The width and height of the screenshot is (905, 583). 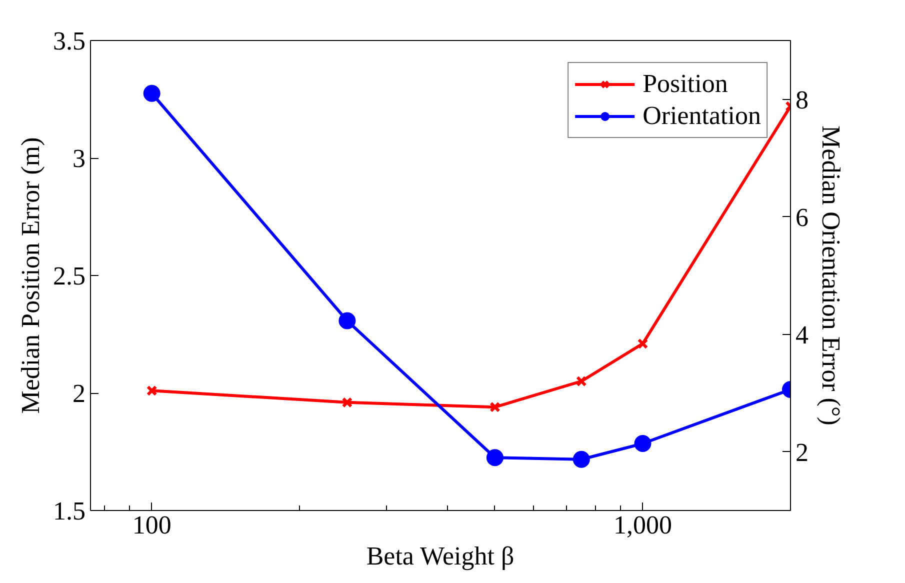 I want to click on legend-label: Orientation, so click(x=701, y=116).